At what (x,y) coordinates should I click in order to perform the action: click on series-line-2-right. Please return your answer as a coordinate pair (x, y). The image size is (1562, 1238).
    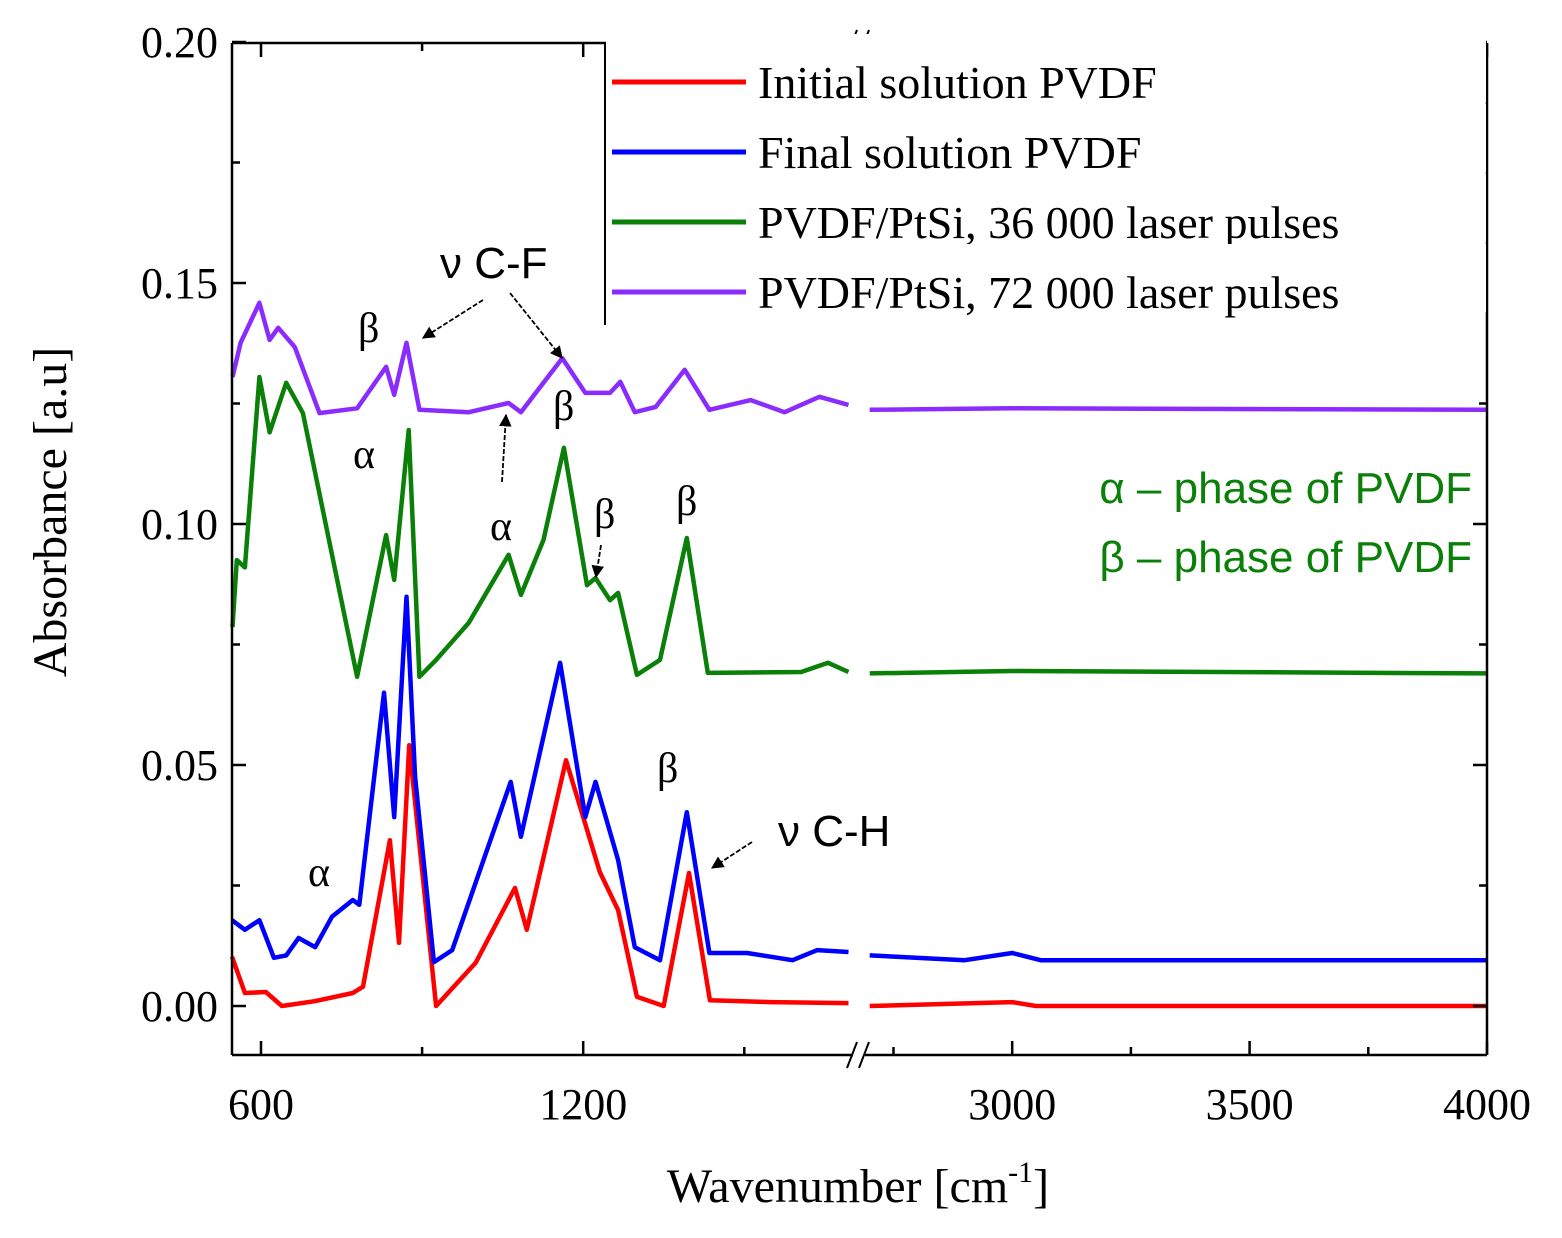
    Looking at the image, I should click on (1178, 956).